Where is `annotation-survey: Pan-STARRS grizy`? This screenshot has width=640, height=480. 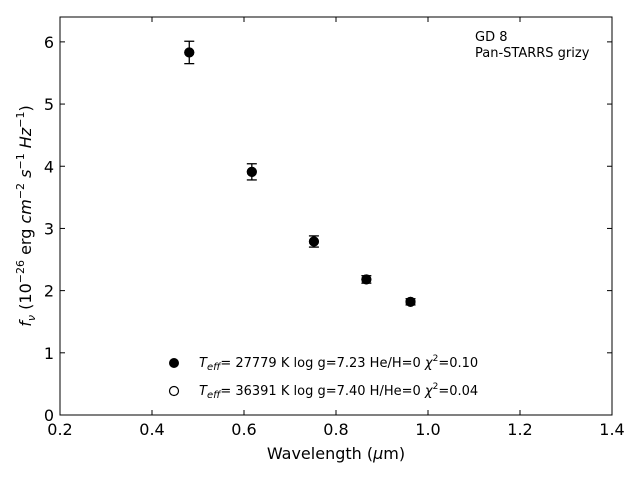 annotation-survey: Pan-STARRS grizy is located at coordinates (532, 53).